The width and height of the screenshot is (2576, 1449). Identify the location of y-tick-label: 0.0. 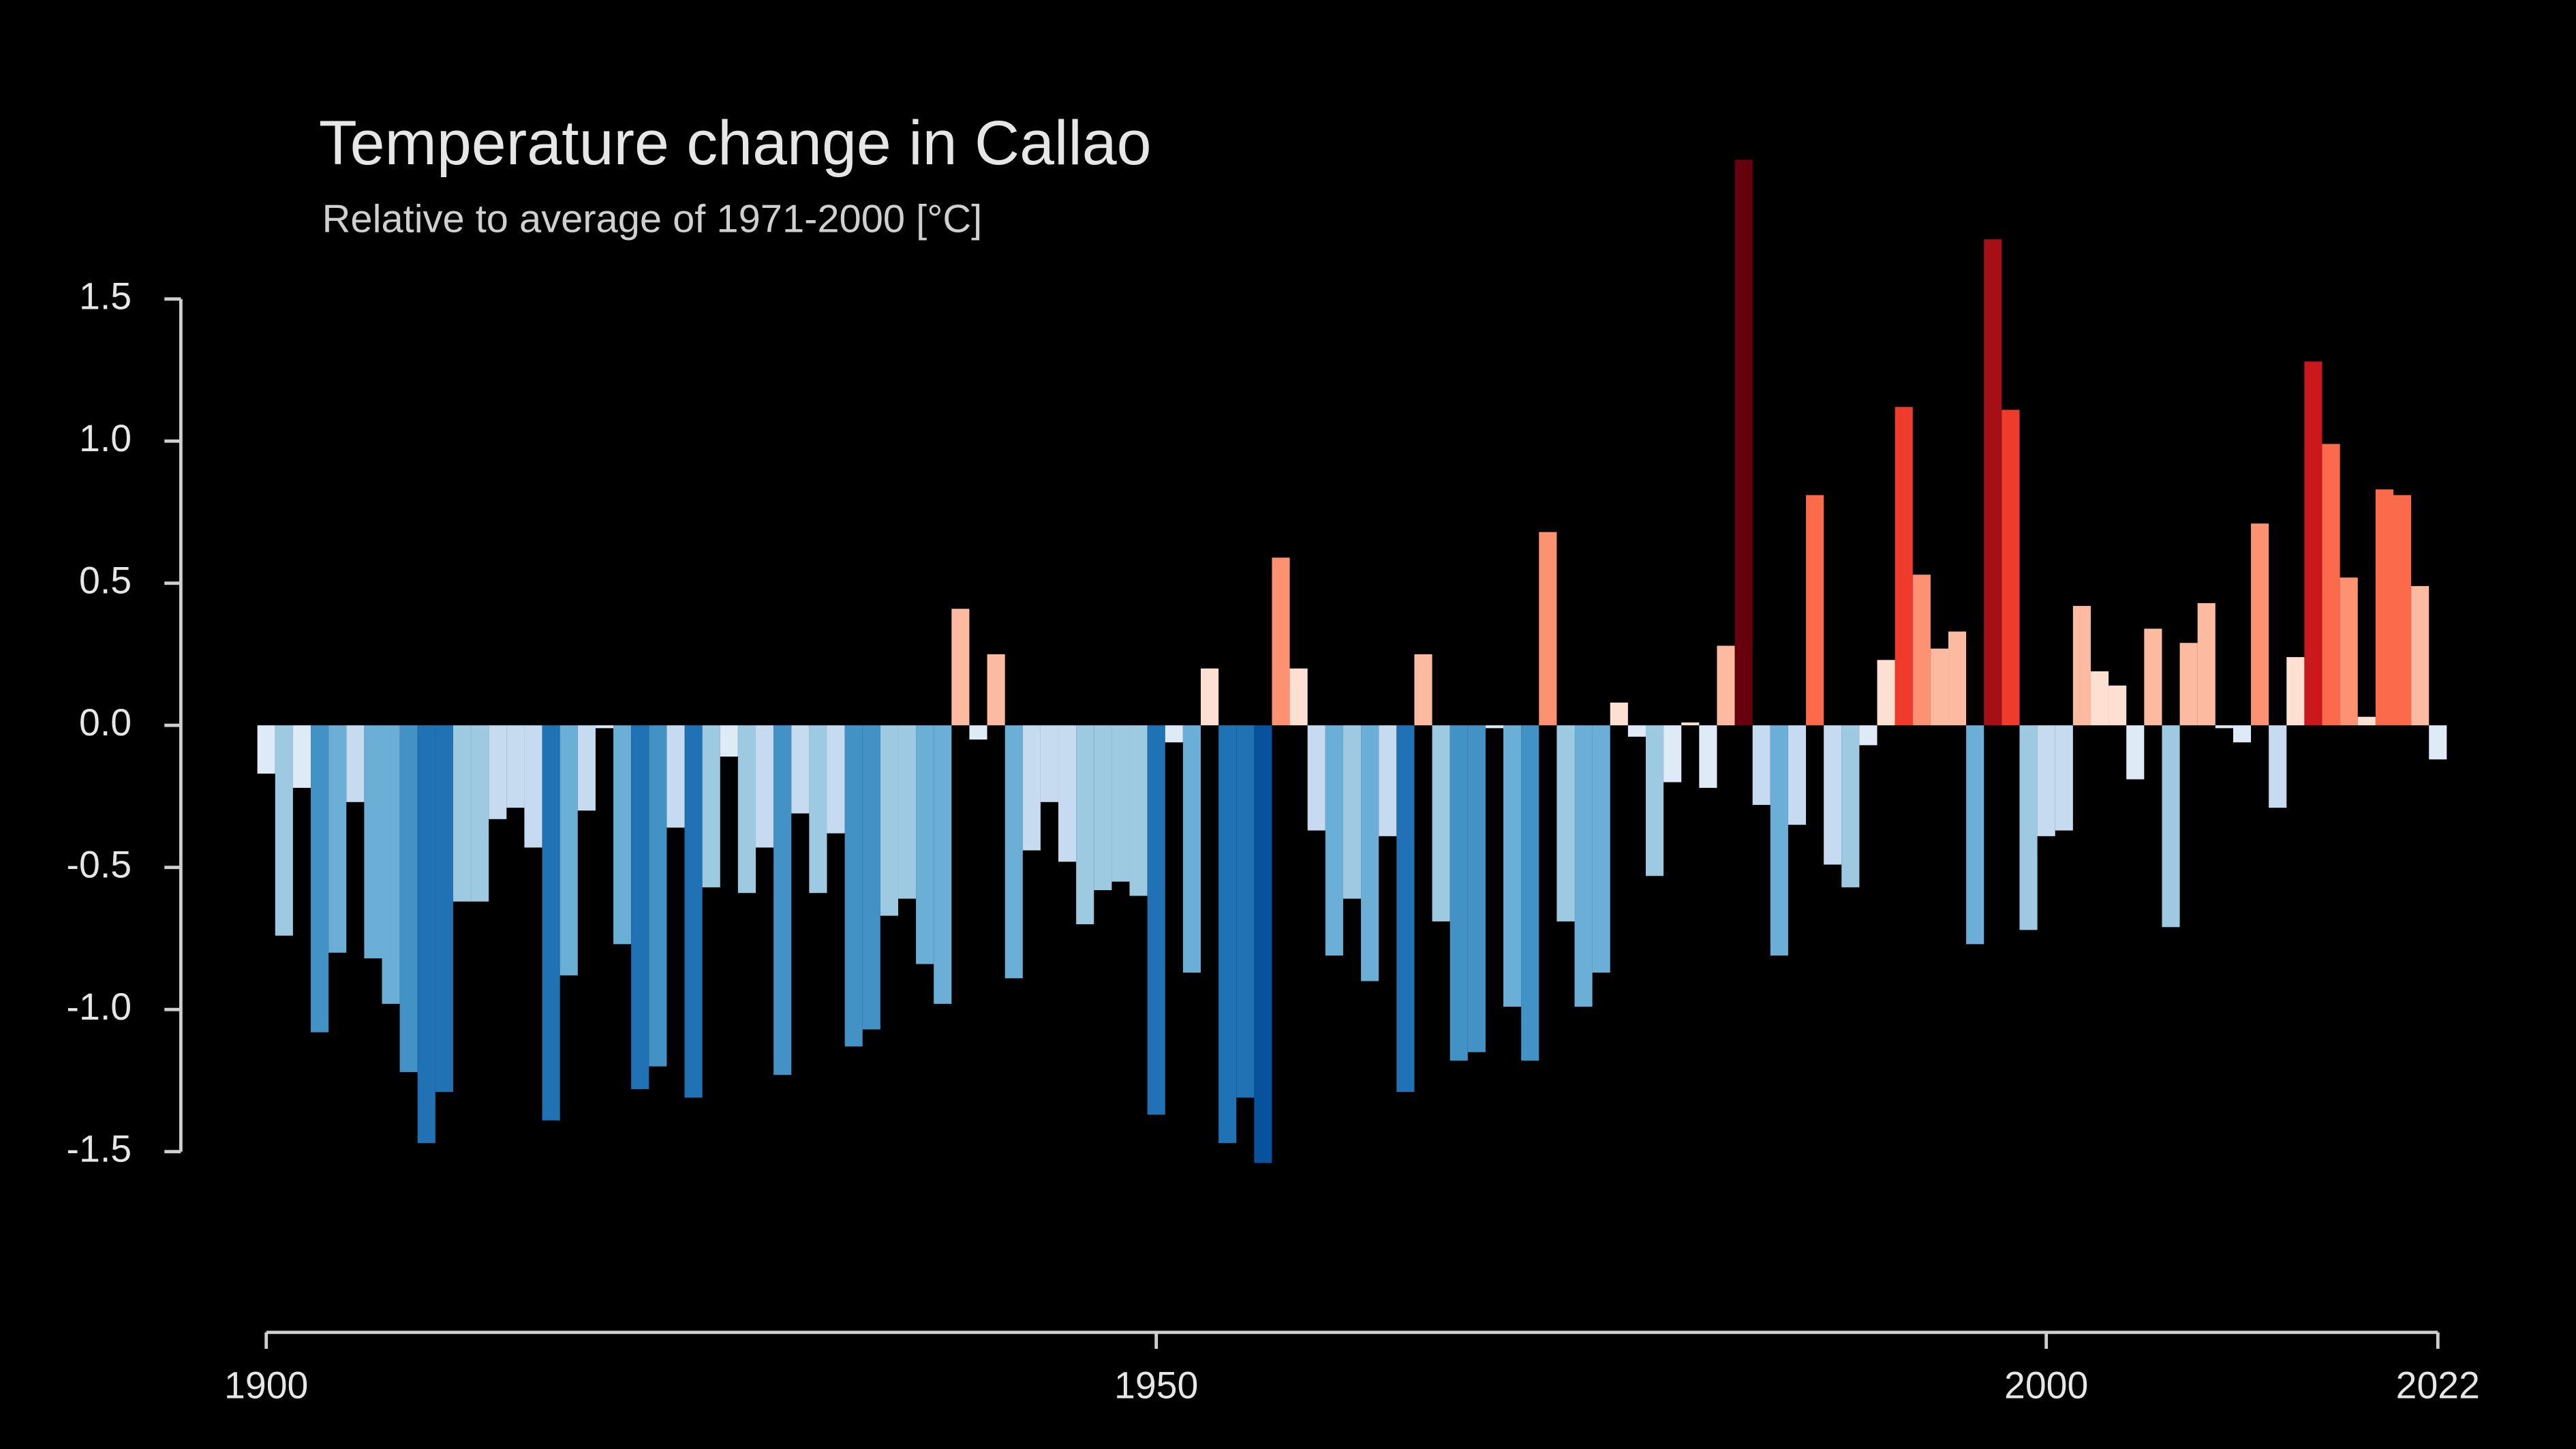
(105, 722).